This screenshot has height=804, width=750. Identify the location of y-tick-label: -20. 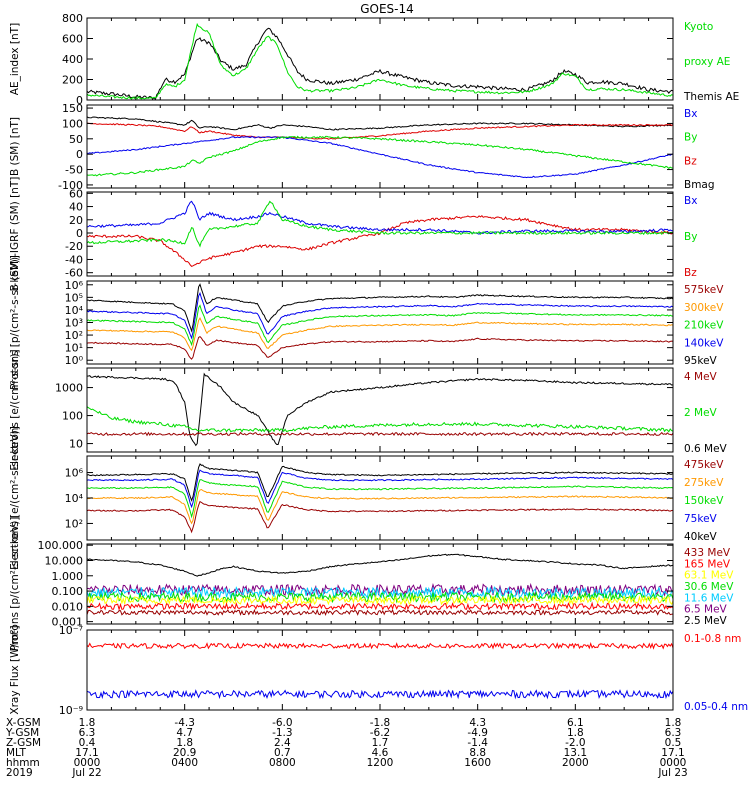
(74, 246).